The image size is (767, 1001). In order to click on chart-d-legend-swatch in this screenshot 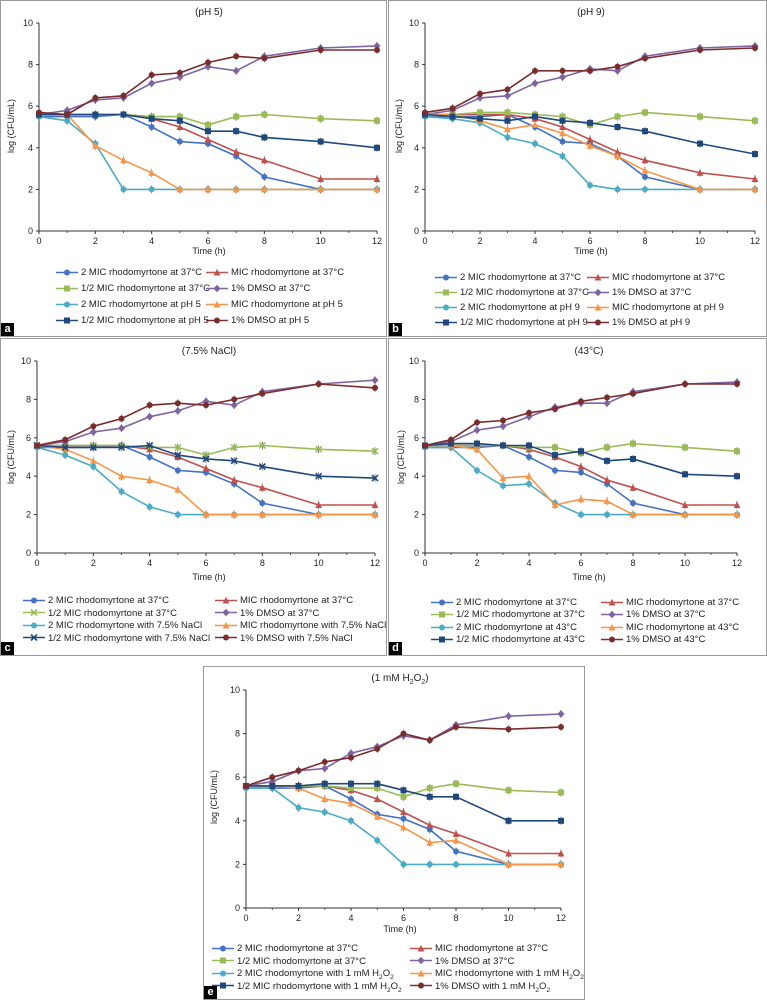, I will do `click(442, 602)`.